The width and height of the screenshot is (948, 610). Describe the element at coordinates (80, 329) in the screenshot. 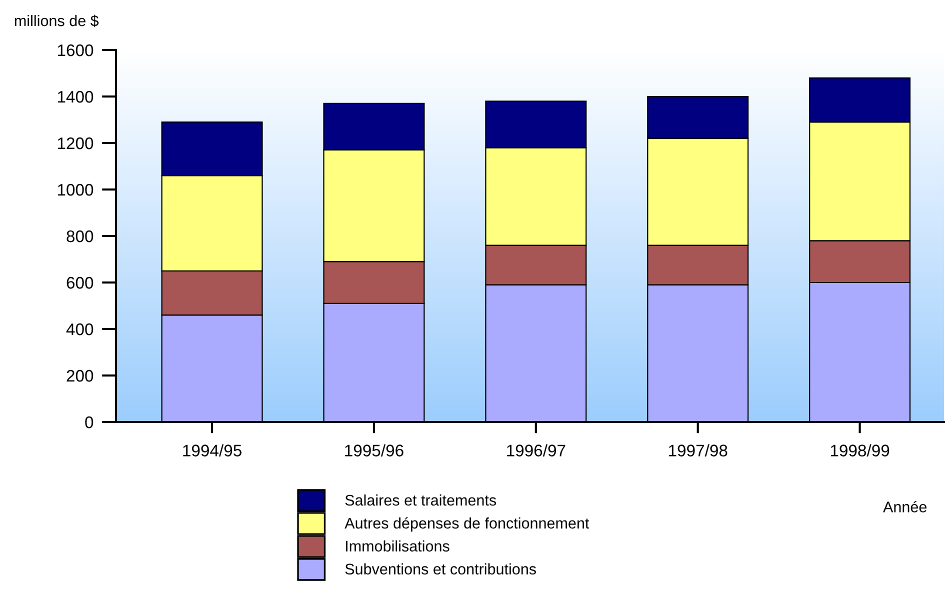

I see `y-tick-label: 400` at that location.